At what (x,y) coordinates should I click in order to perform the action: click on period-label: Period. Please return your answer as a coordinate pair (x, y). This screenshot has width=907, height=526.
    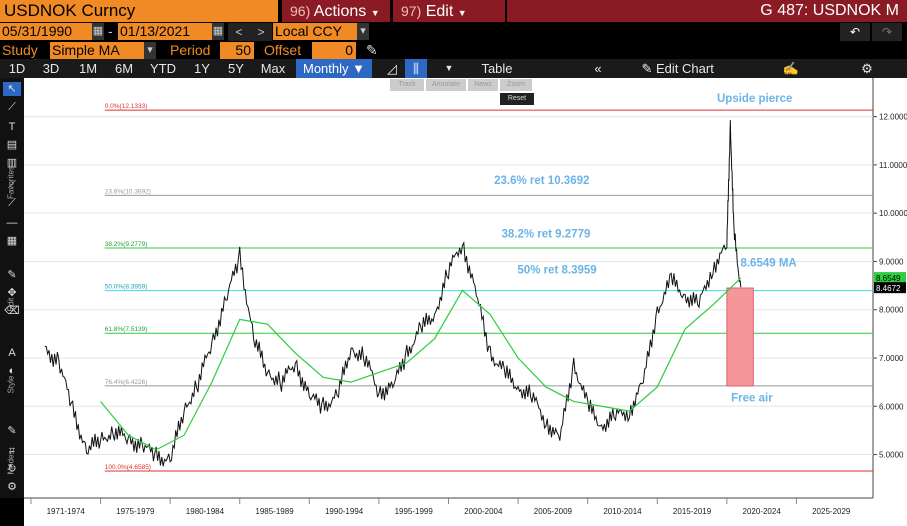
    Looking at the image, I should click on (190, 50).